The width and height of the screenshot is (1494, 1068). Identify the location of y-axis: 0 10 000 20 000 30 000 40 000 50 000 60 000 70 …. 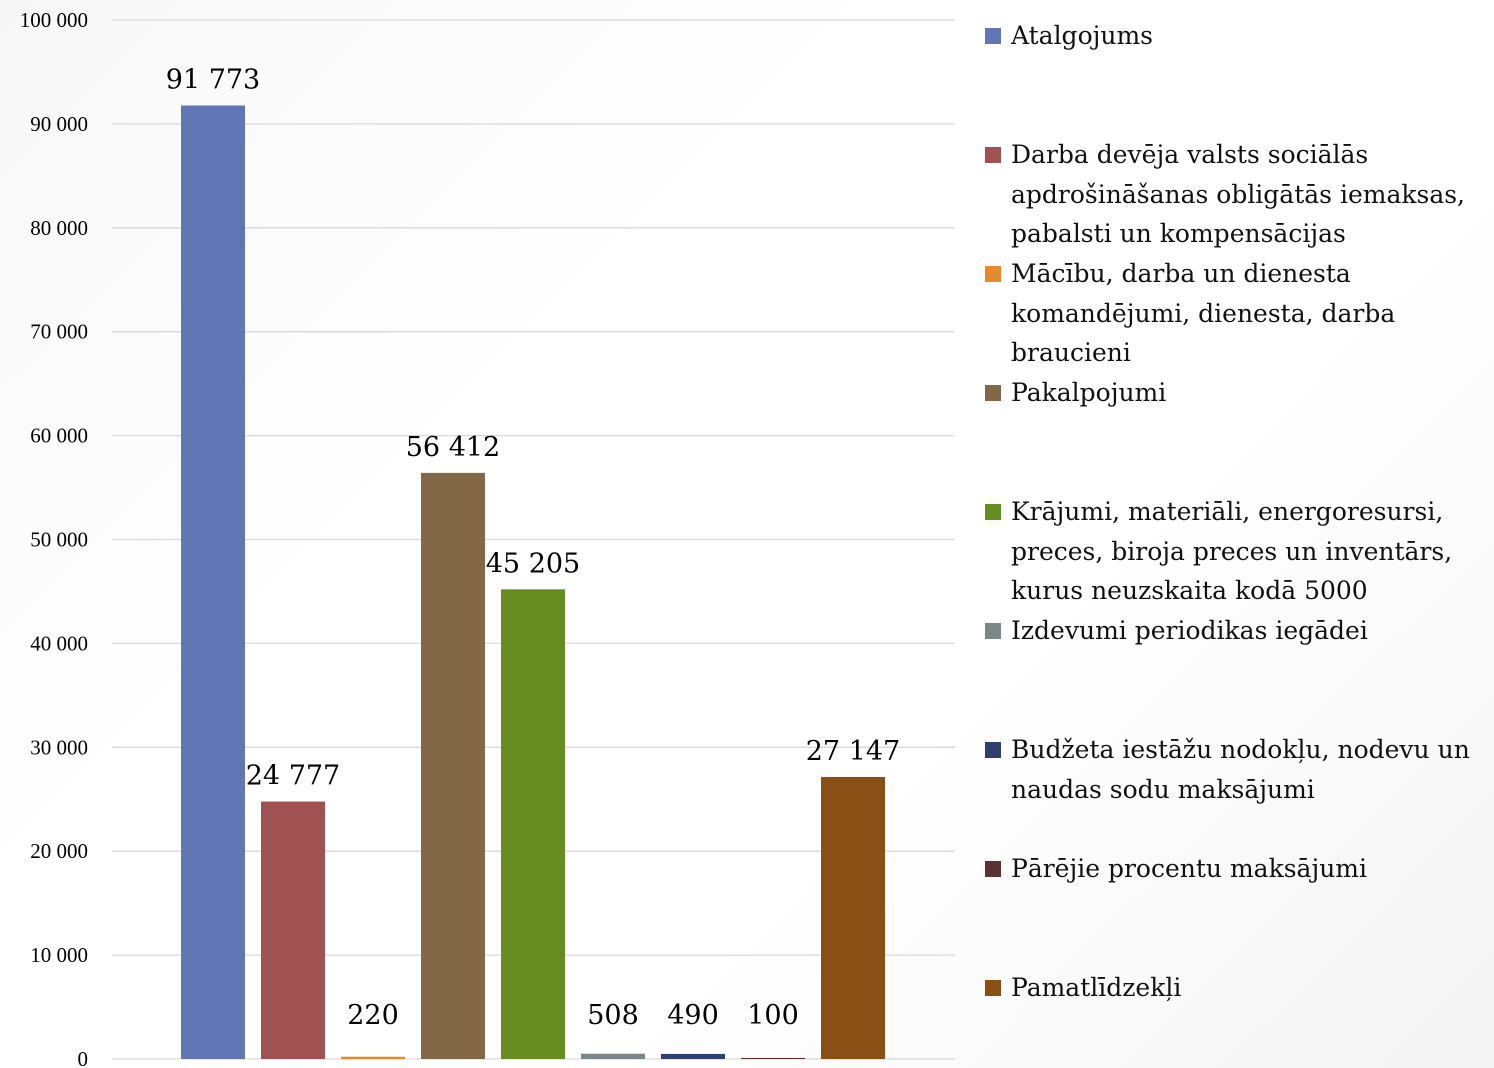
(54, 538).